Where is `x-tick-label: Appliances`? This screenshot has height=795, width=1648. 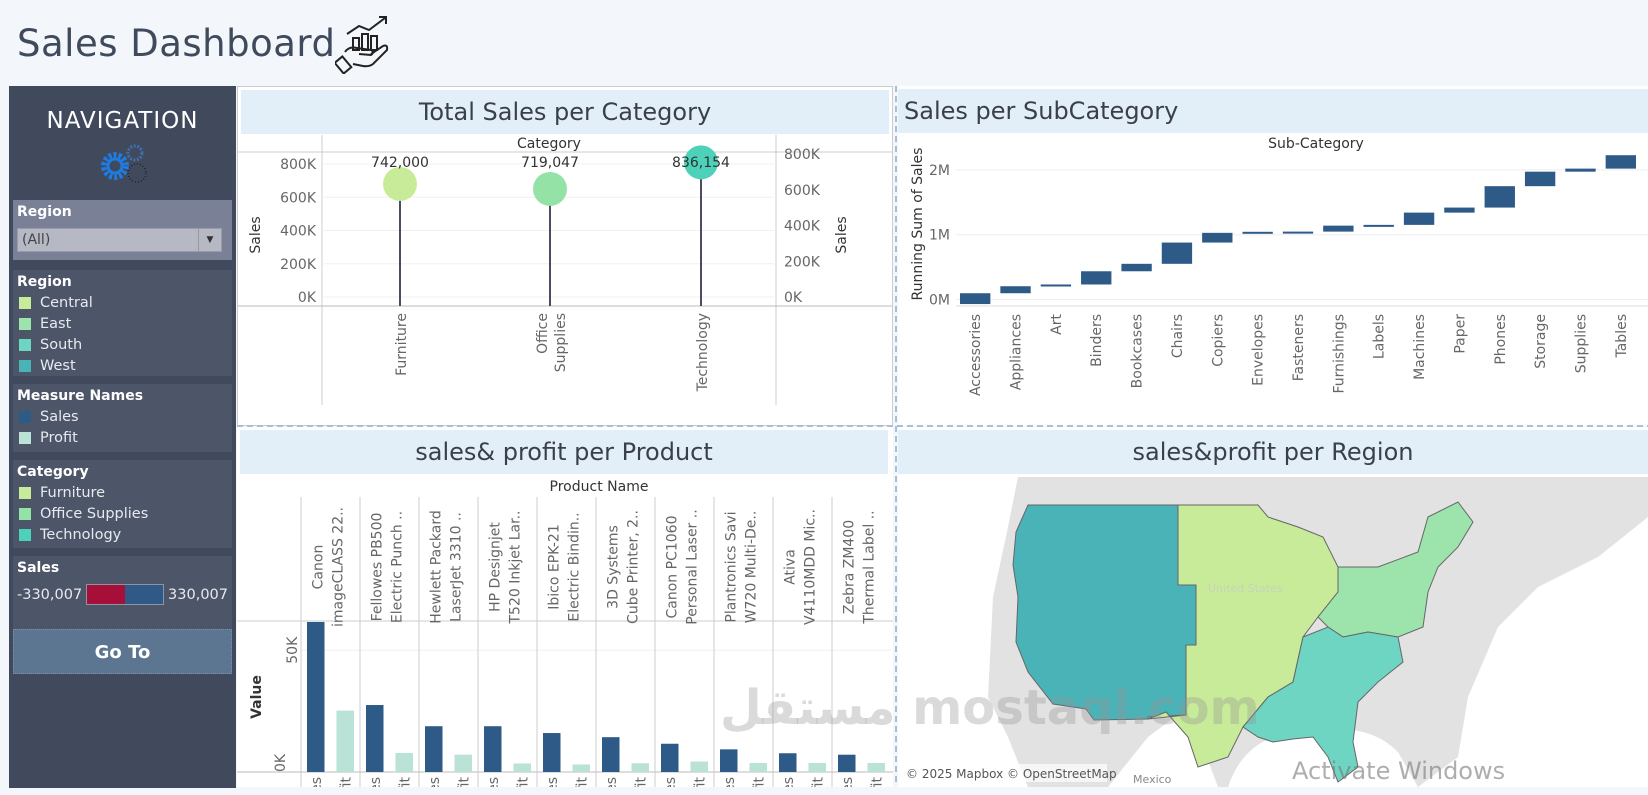 x-tick-label: Appliances is located at coordinates (1017, 352).